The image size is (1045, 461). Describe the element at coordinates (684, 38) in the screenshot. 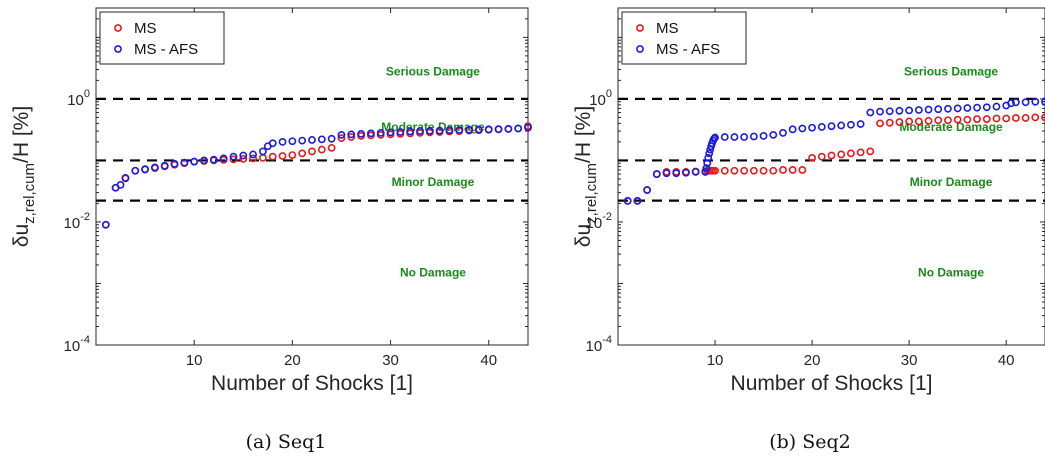

I see `legend: MS MS - AFS` at that location.